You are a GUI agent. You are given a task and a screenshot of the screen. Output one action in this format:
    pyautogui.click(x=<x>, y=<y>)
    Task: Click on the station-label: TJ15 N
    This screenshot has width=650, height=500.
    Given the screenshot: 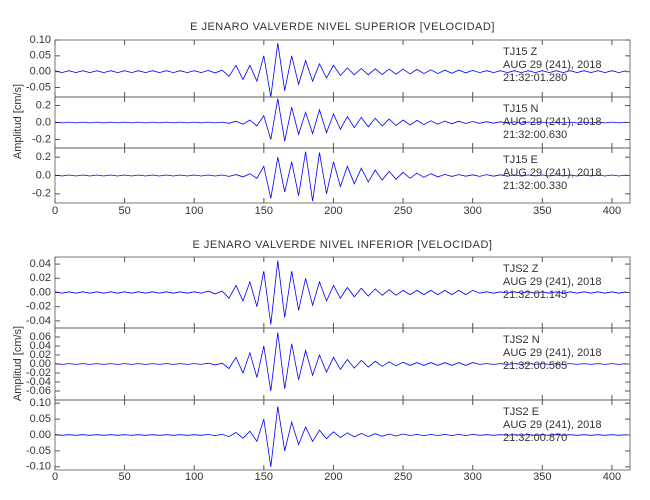 What is the action you would take?
    pyautogui.click(x=521, y=109)
    